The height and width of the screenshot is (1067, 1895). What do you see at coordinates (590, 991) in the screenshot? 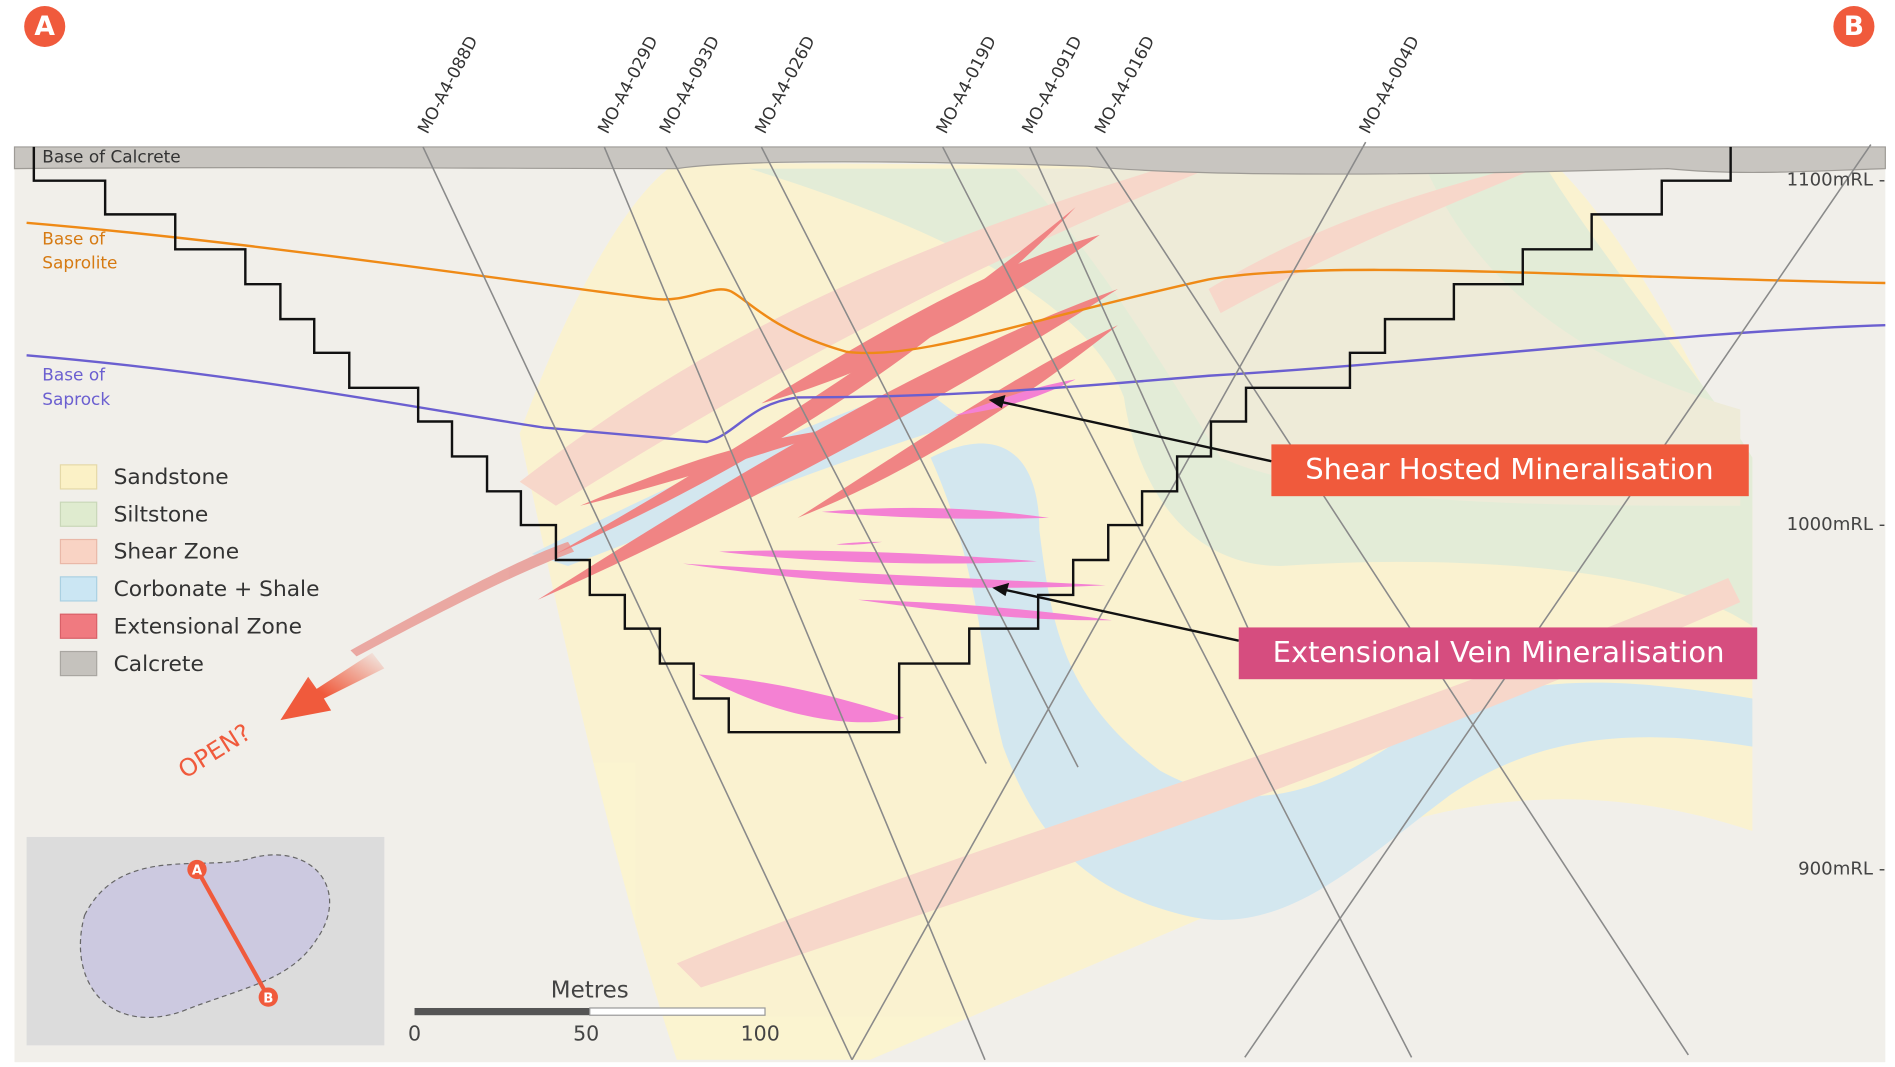
I see `scale-title: Metres` at bounding box center [590, 991].